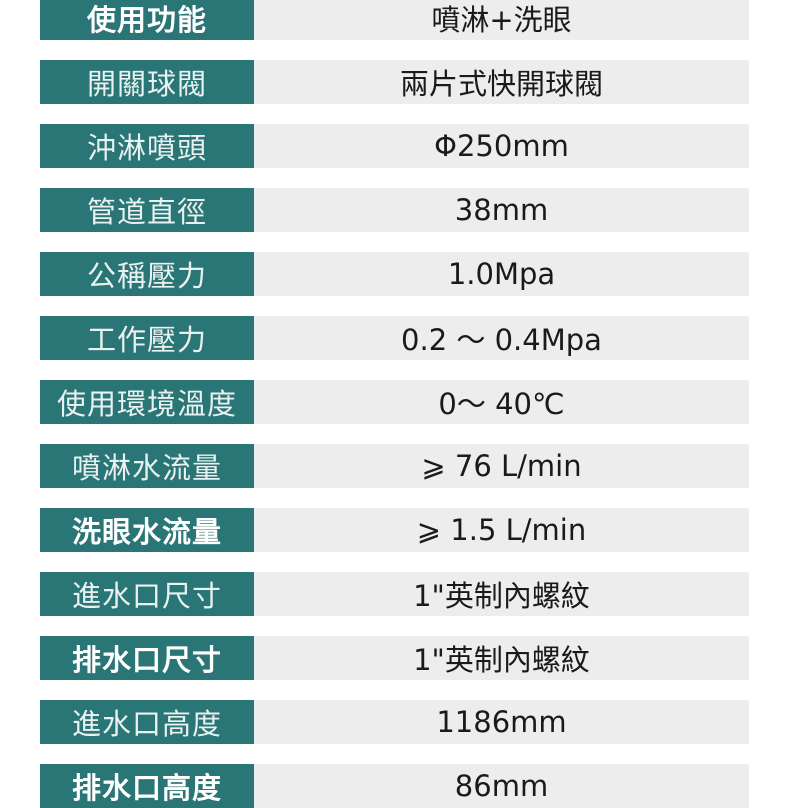 This screenshot has height=808, width=790. I want to click on spec-value: ⩾ 1.5 L/min, so click(501, 530).